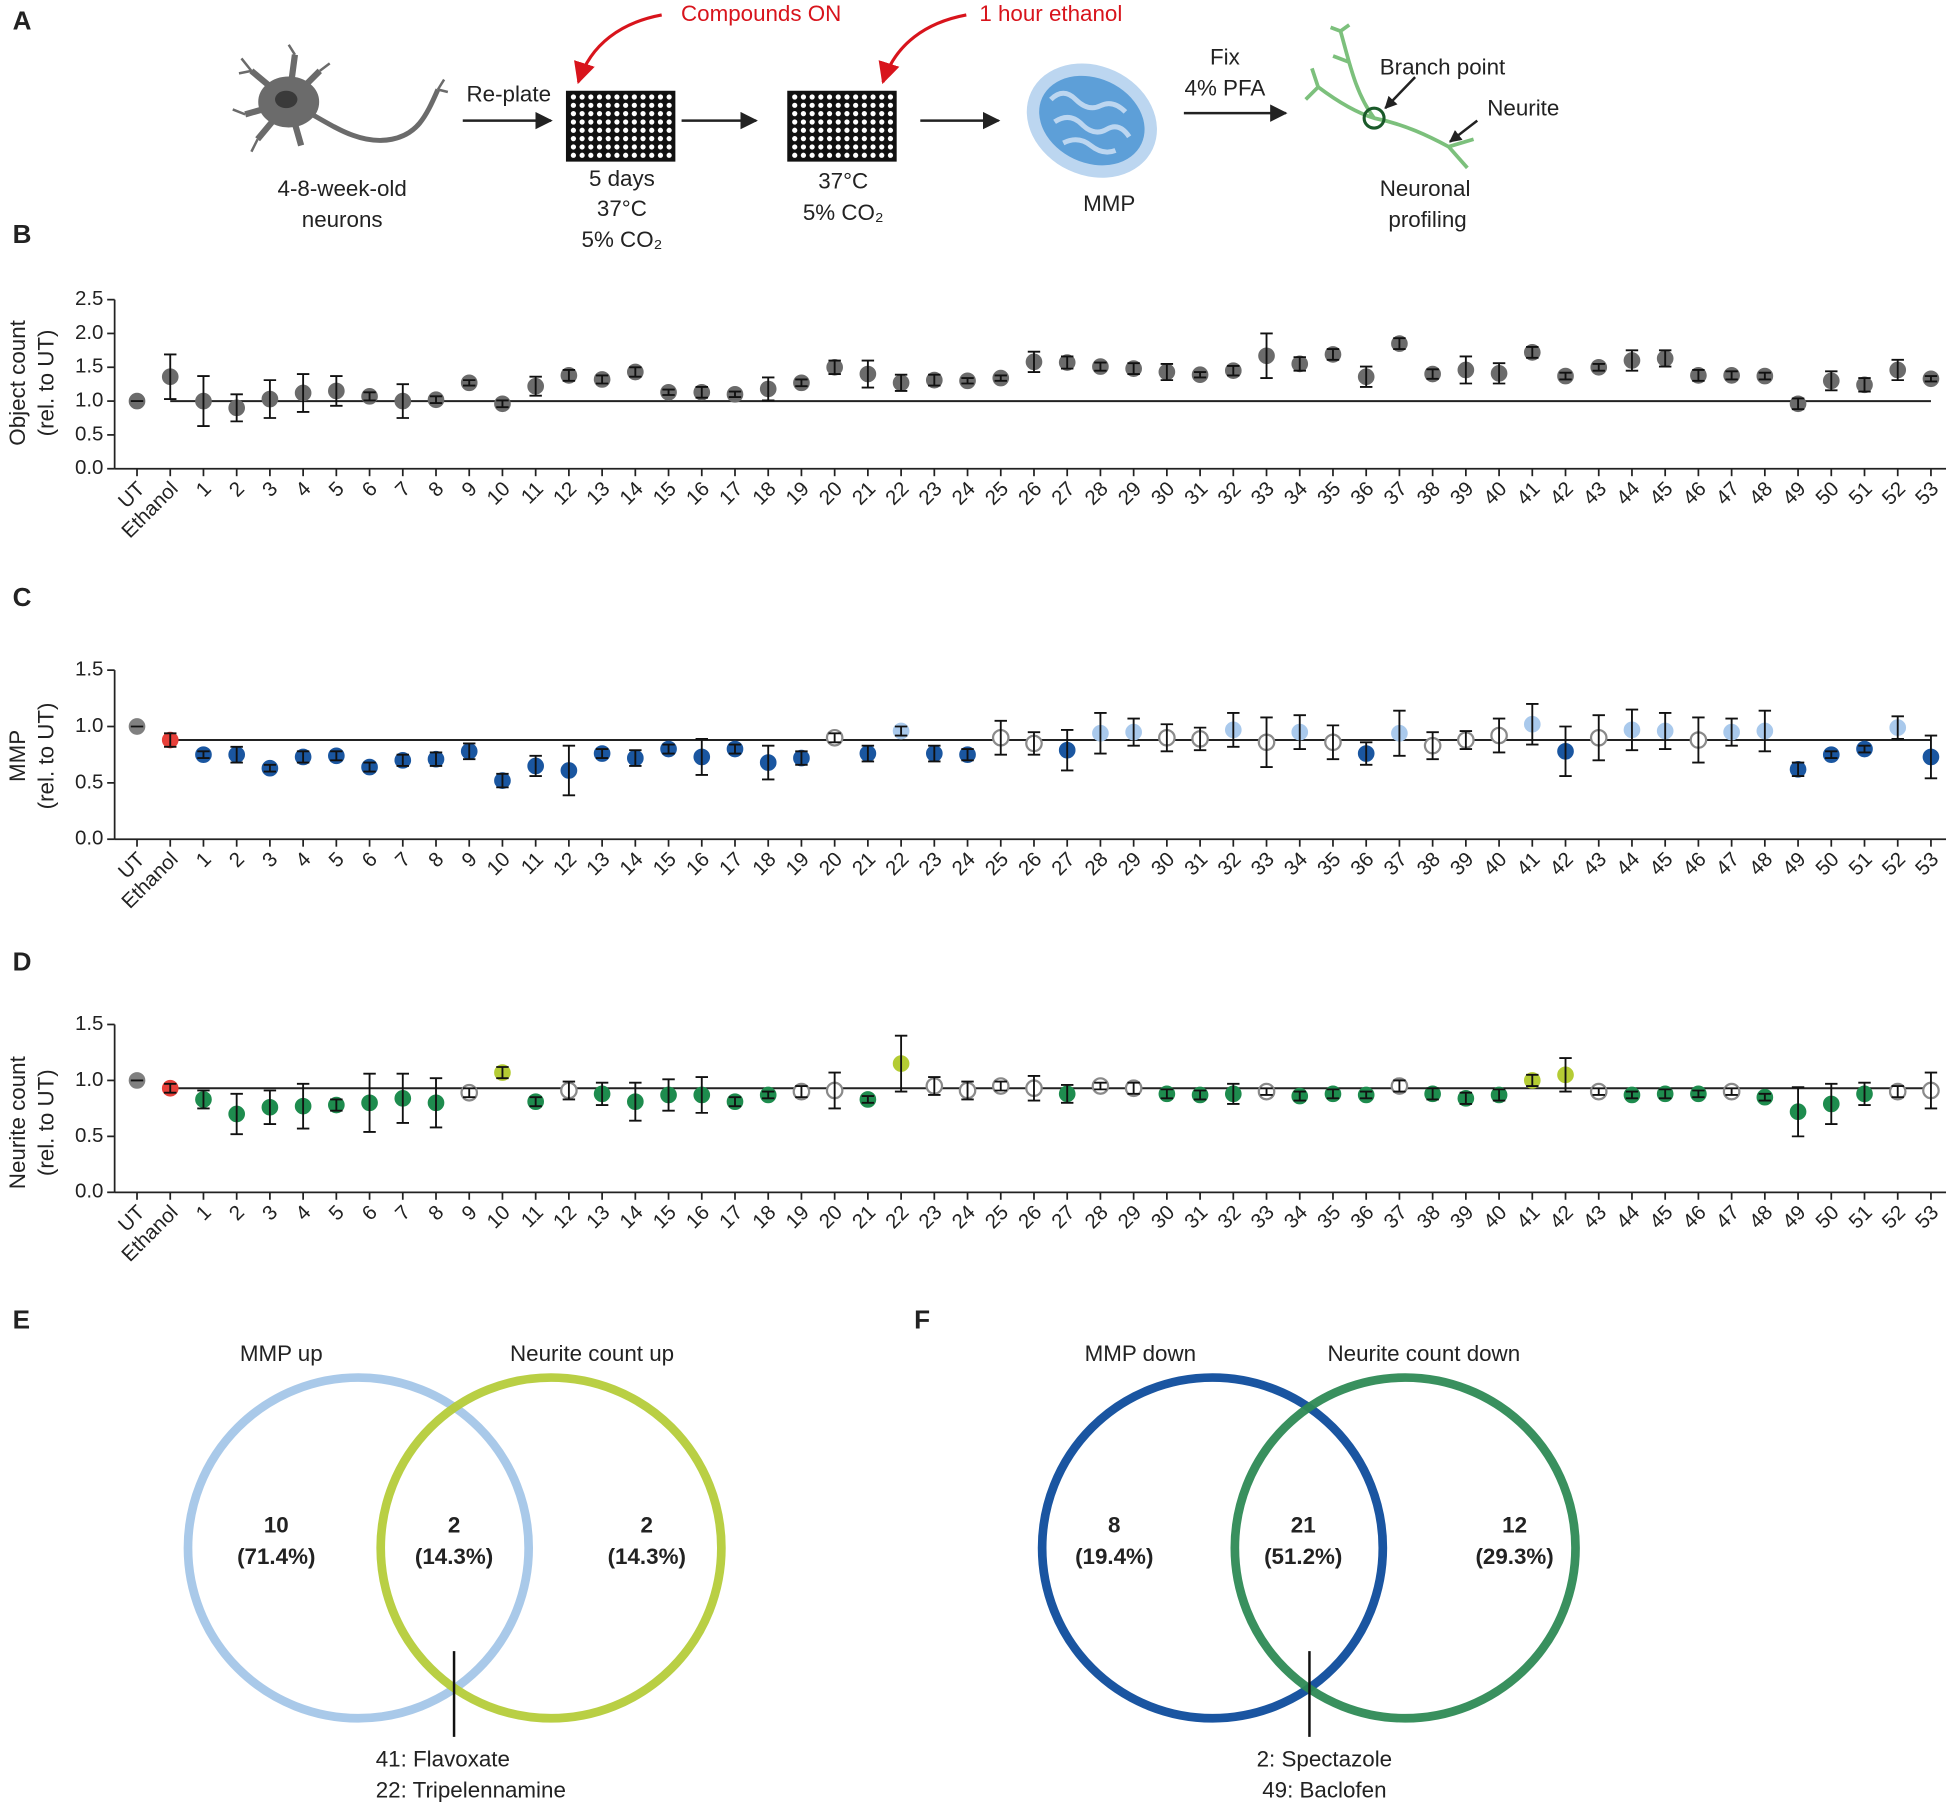  Describe the element at coordinates (340, 98) in the screenshot. I see `neuron-icon` at that location.